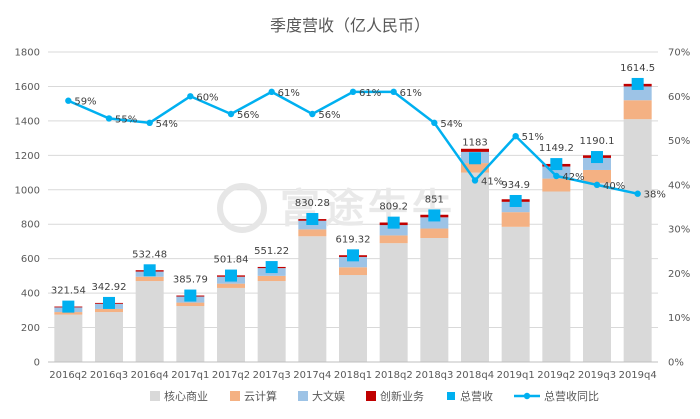 Image resolution: width=700 pixels, height=419 pixels. What do you see at coordinates (30, 328) in the screenshot?
I see `y-left-tick-label: 200` at bounding box center [30, 328].